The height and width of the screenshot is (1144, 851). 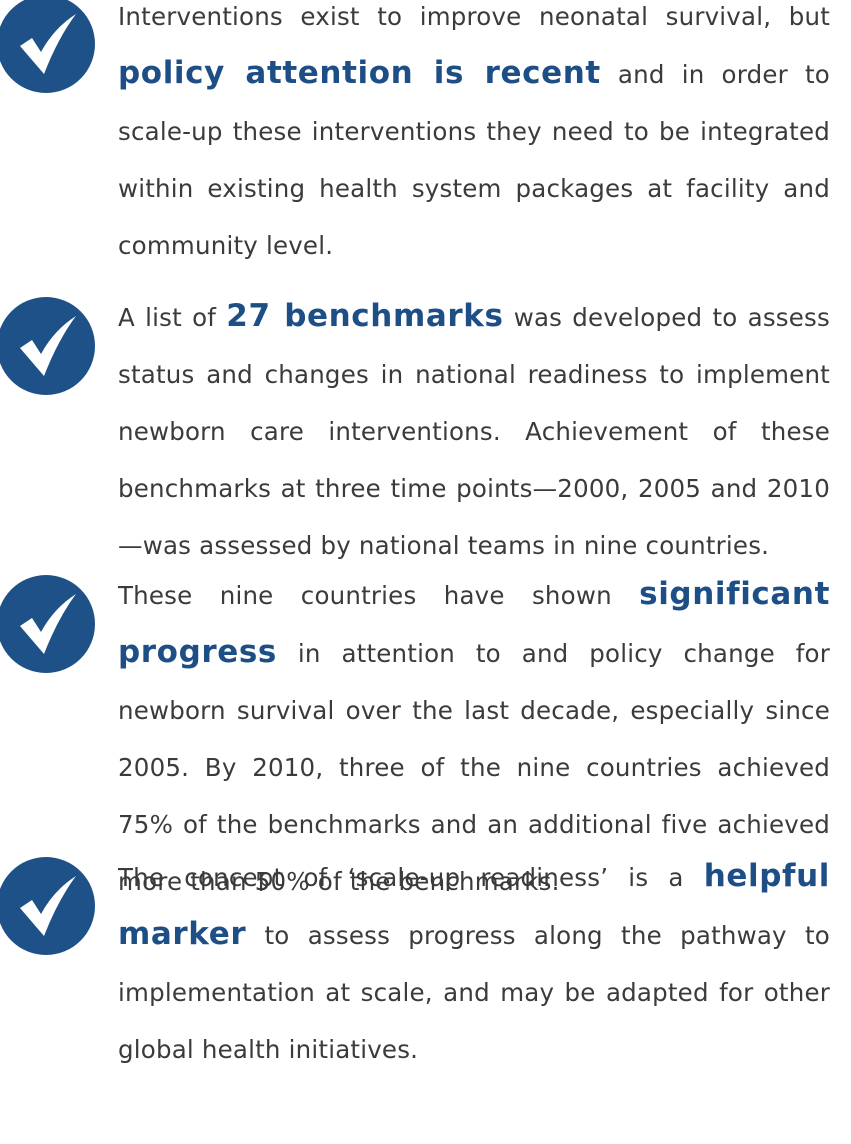 I want to click on bold-text: significant progress, so click(x=474, y=623).